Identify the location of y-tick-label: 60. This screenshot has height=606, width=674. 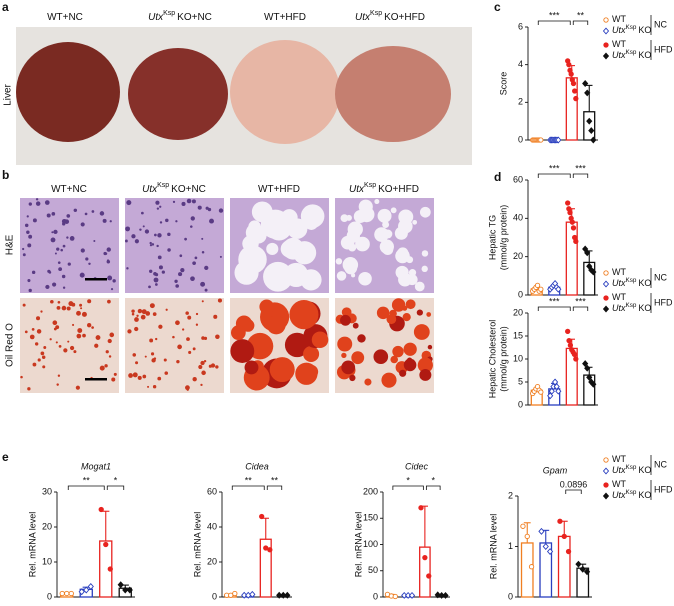
(518, 179).